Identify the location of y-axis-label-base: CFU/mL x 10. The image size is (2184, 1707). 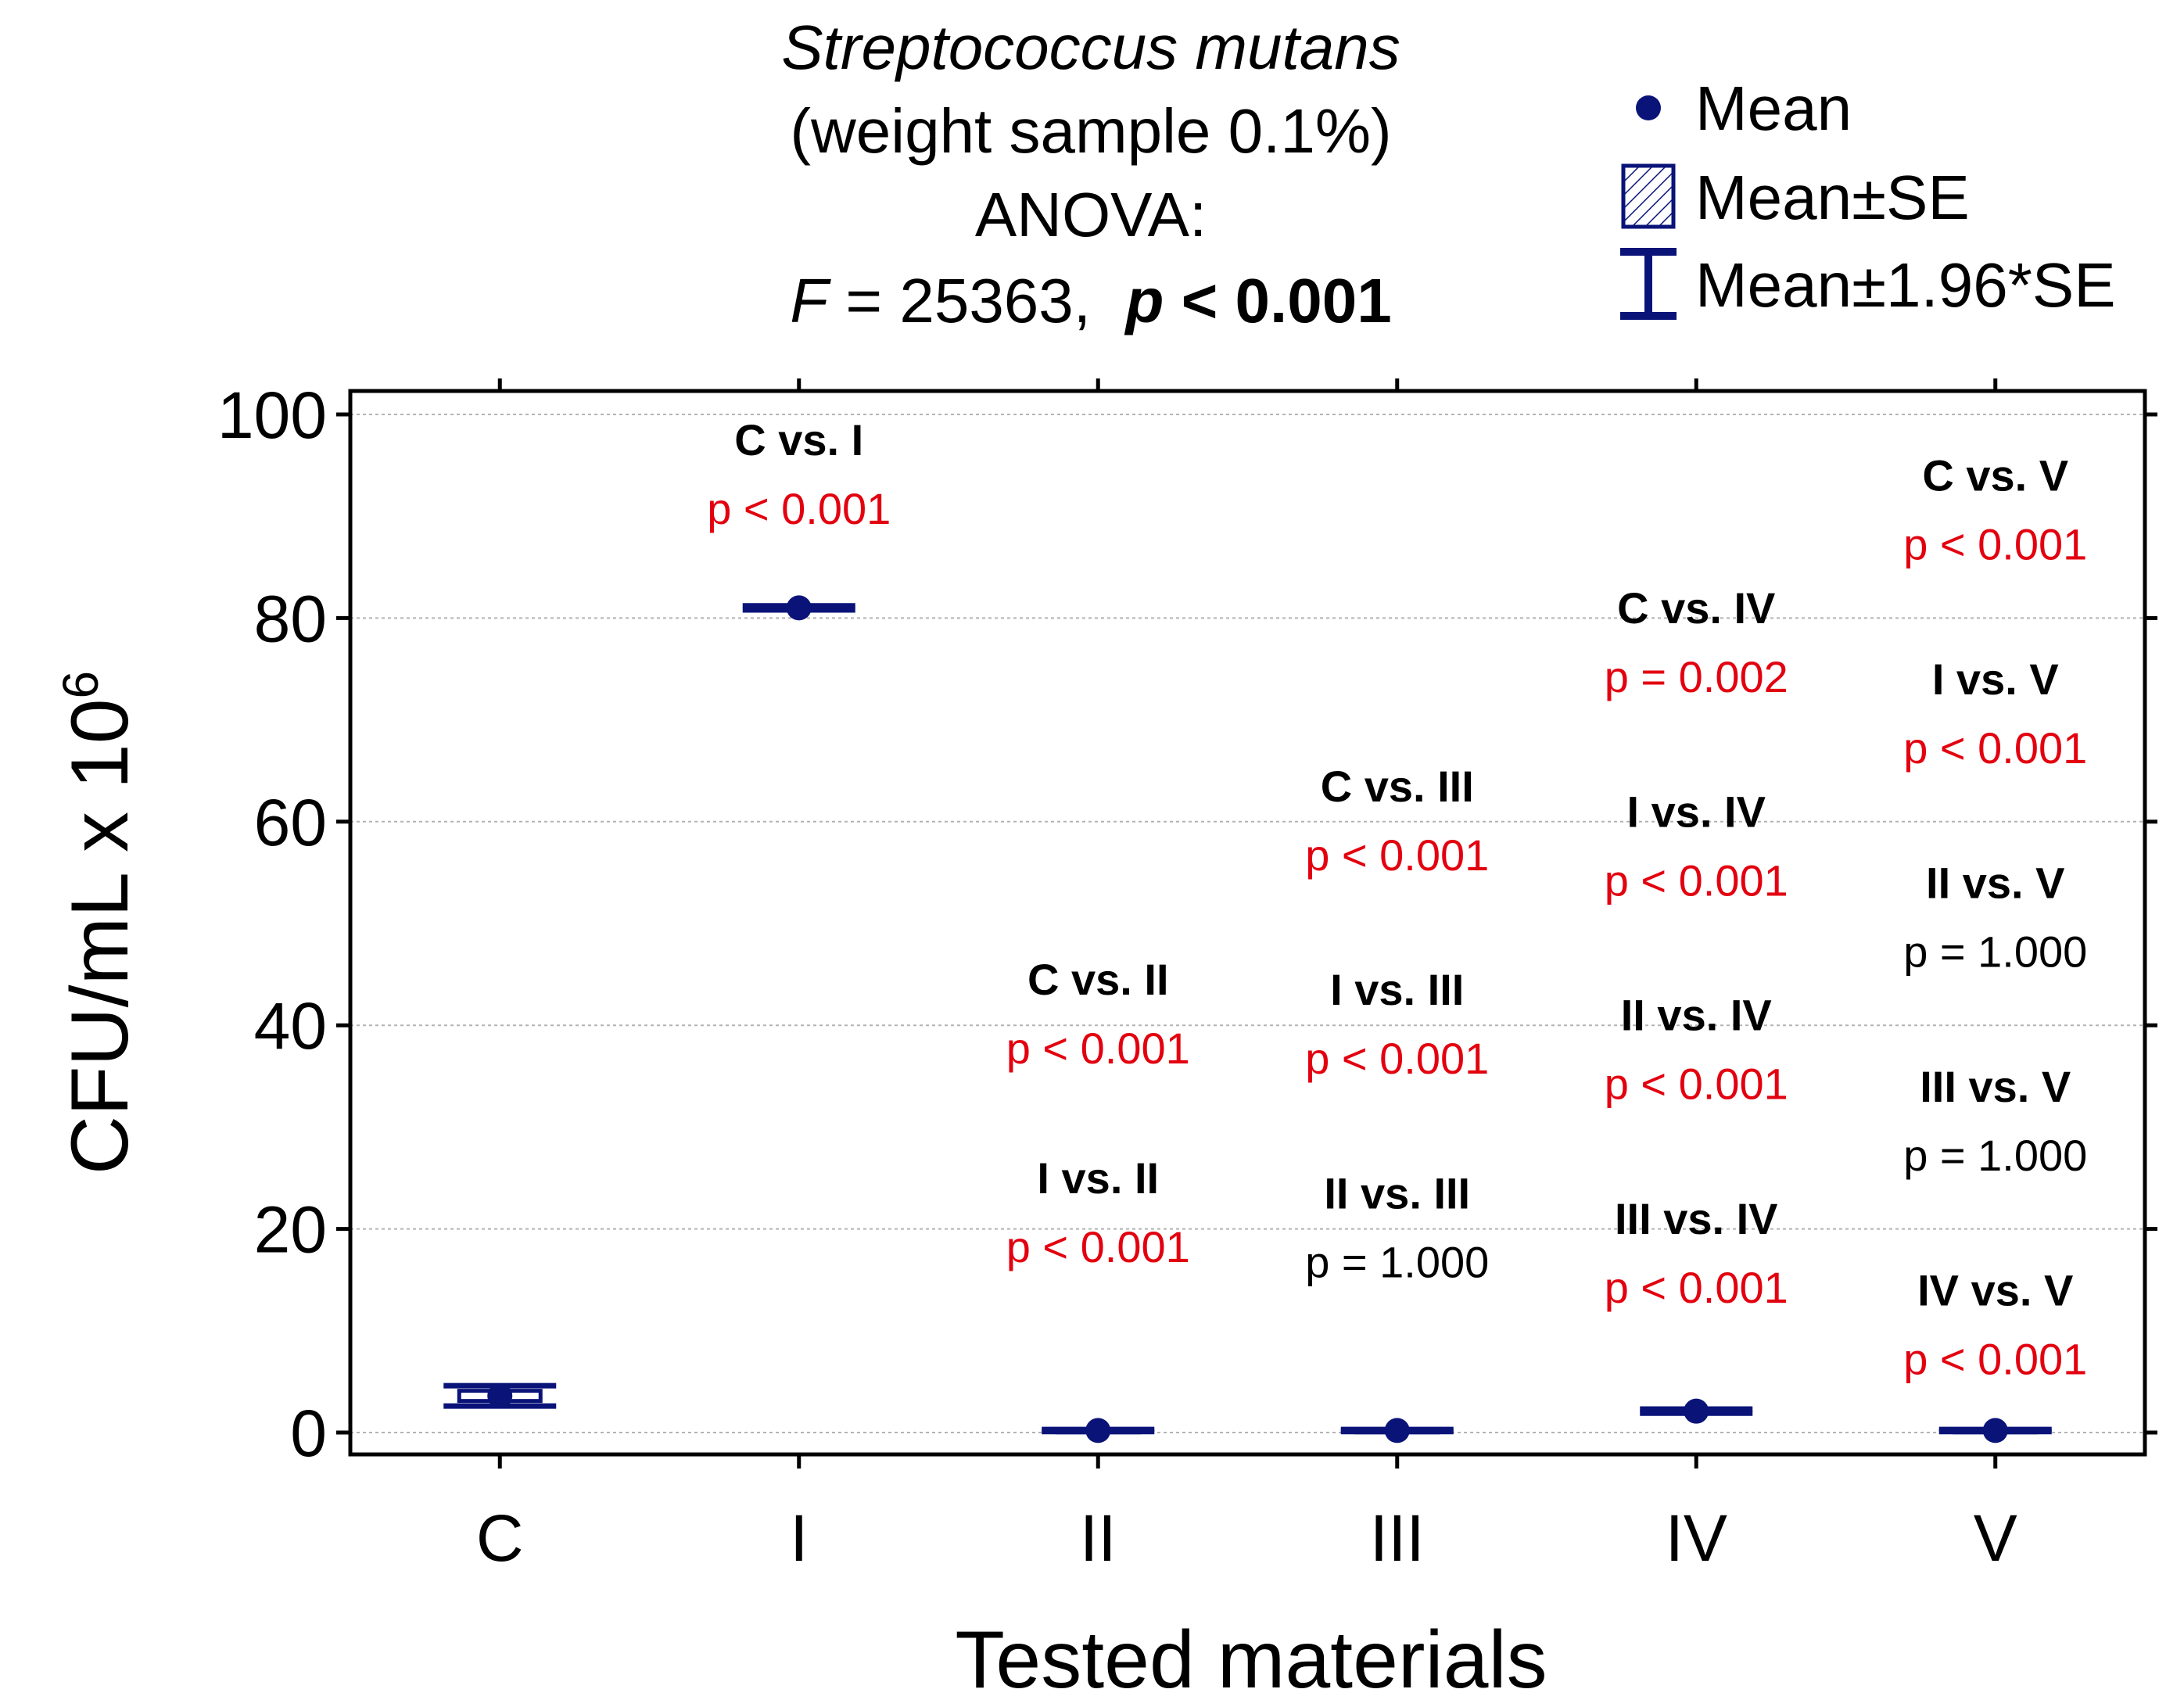
(100, 936).